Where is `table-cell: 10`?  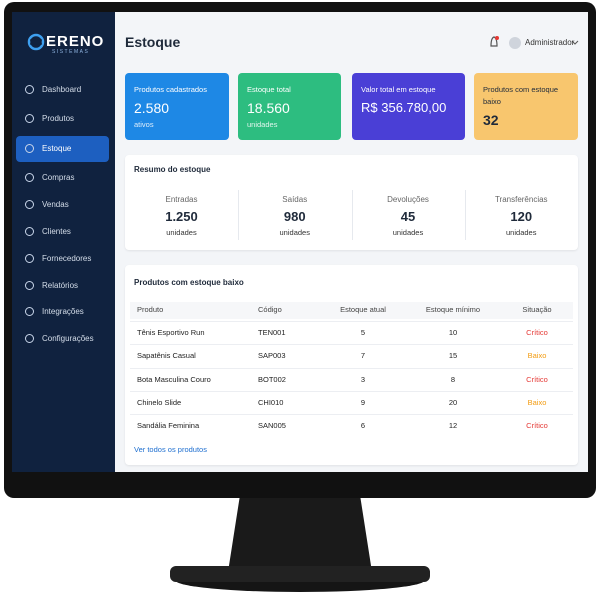 table-cell: 10 is located at coordinates (453, 332).